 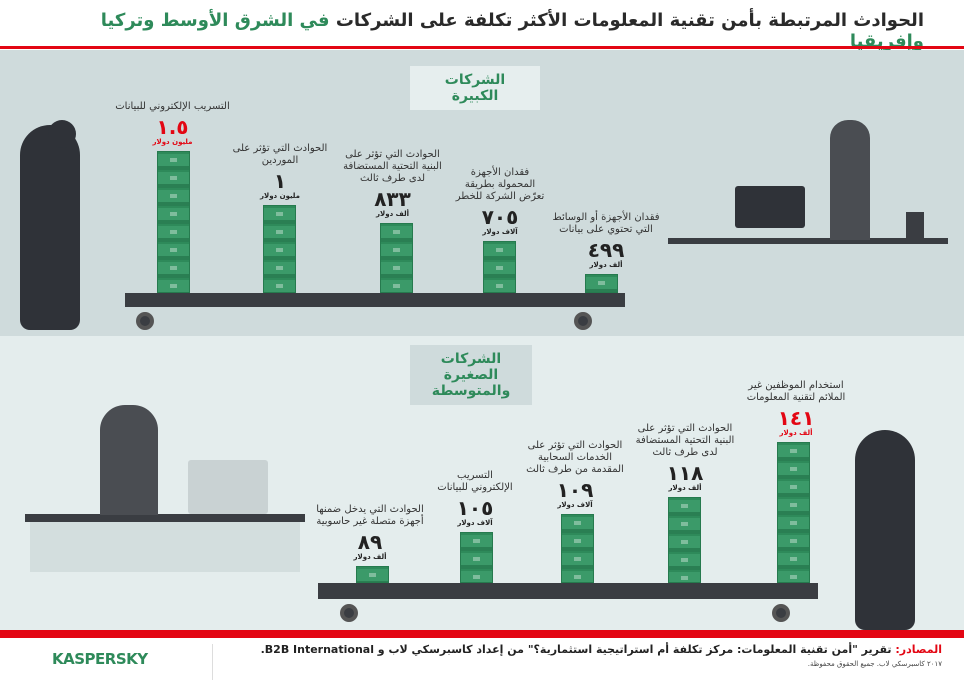 I want to click on item-value: ٨٣٣, so click(x=392, y=199).